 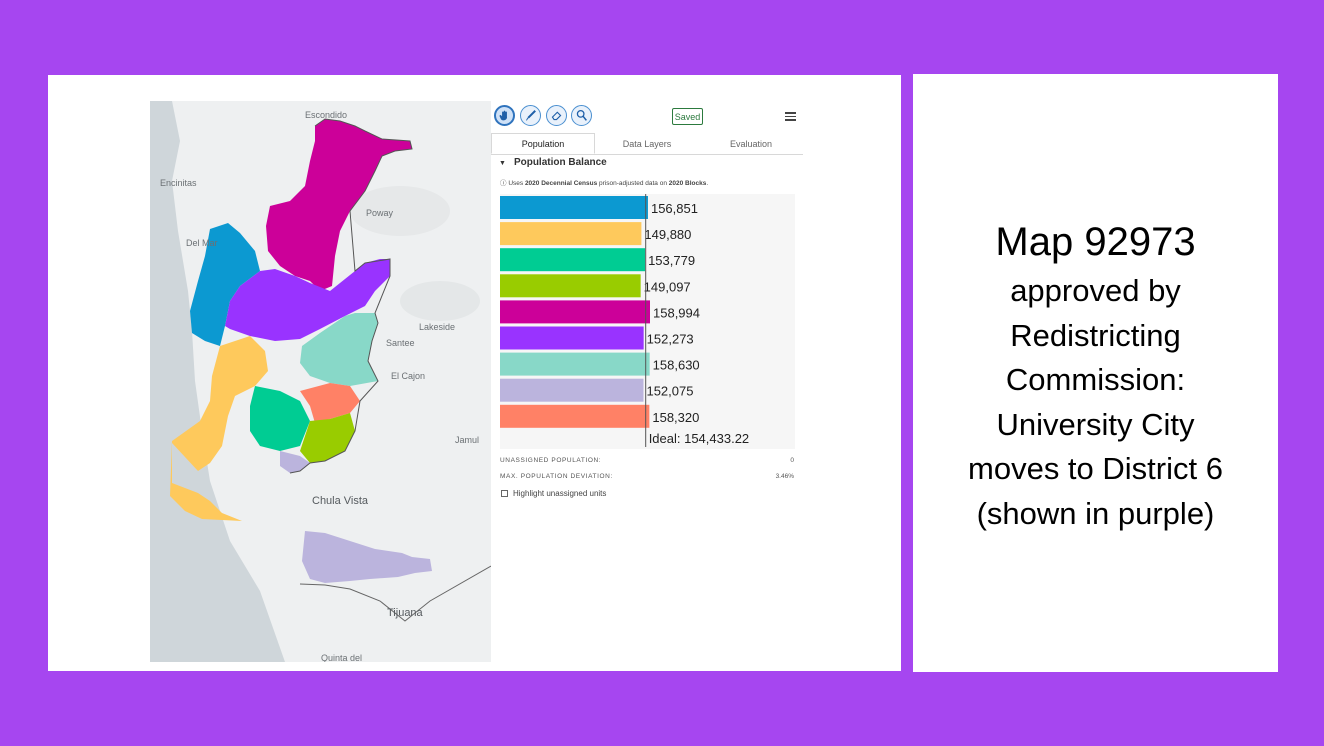 I want to click on search-icon, so click(x=581, y=115).